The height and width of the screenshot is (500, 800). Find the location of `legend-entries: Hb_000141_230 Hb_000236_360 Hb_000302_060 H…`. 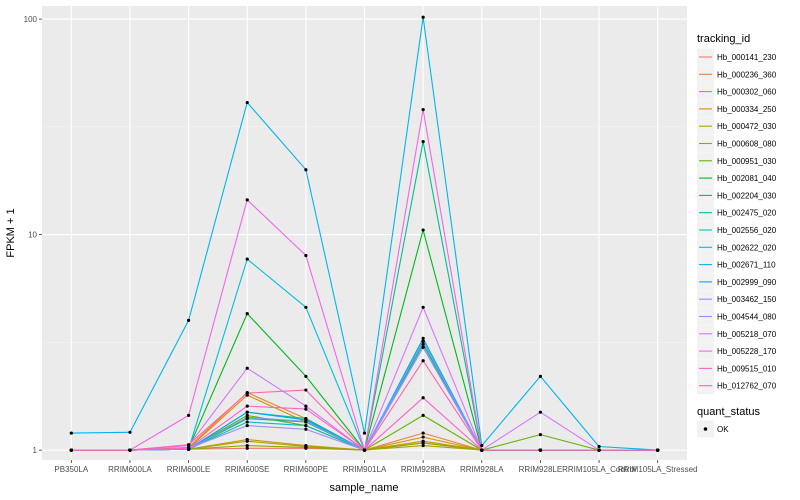

legend-entries: Hb_000141_230 Hb_000236_360 Hb_000302_060 H… is located at coordinates (737, 221).